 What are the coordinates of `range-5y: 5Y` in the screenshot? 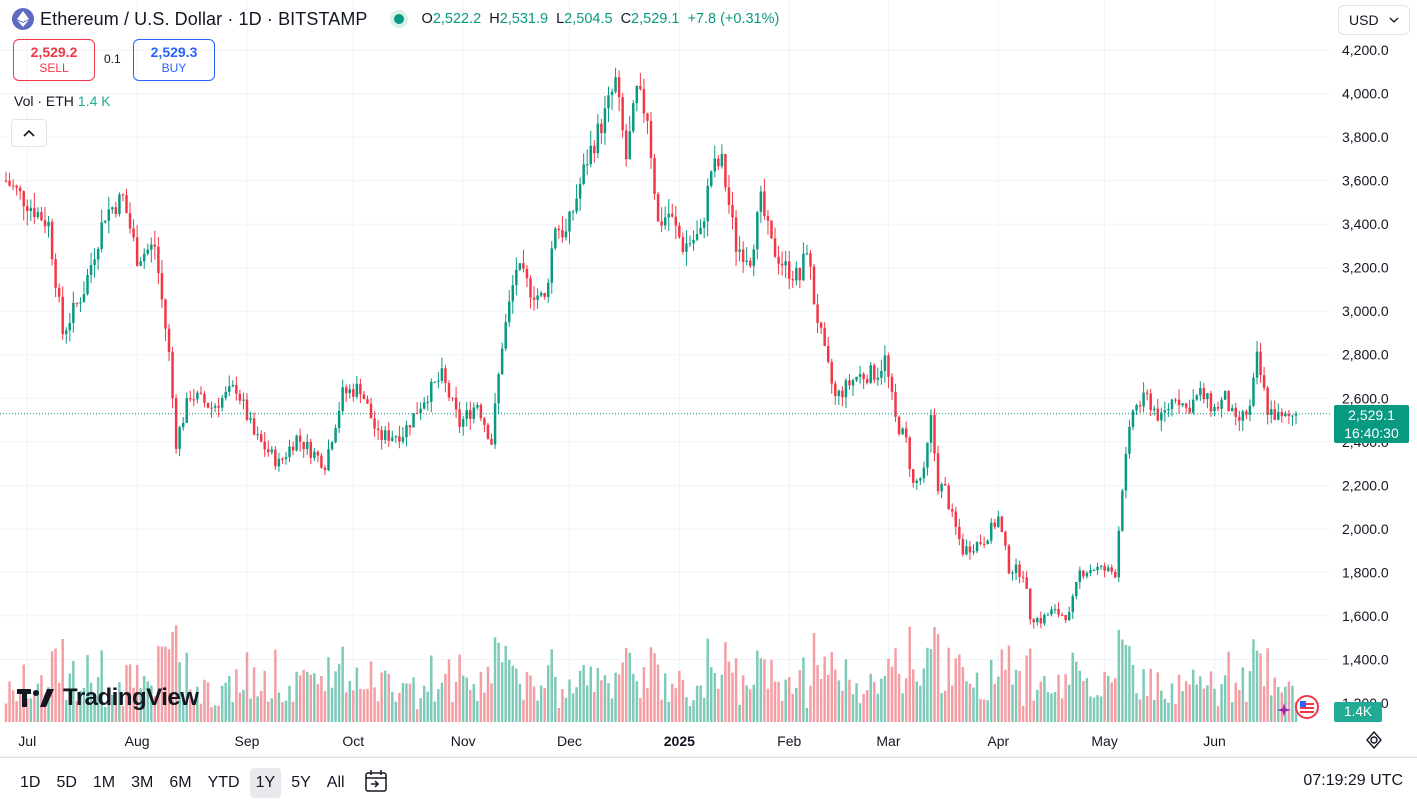 It's located at (301, 782).